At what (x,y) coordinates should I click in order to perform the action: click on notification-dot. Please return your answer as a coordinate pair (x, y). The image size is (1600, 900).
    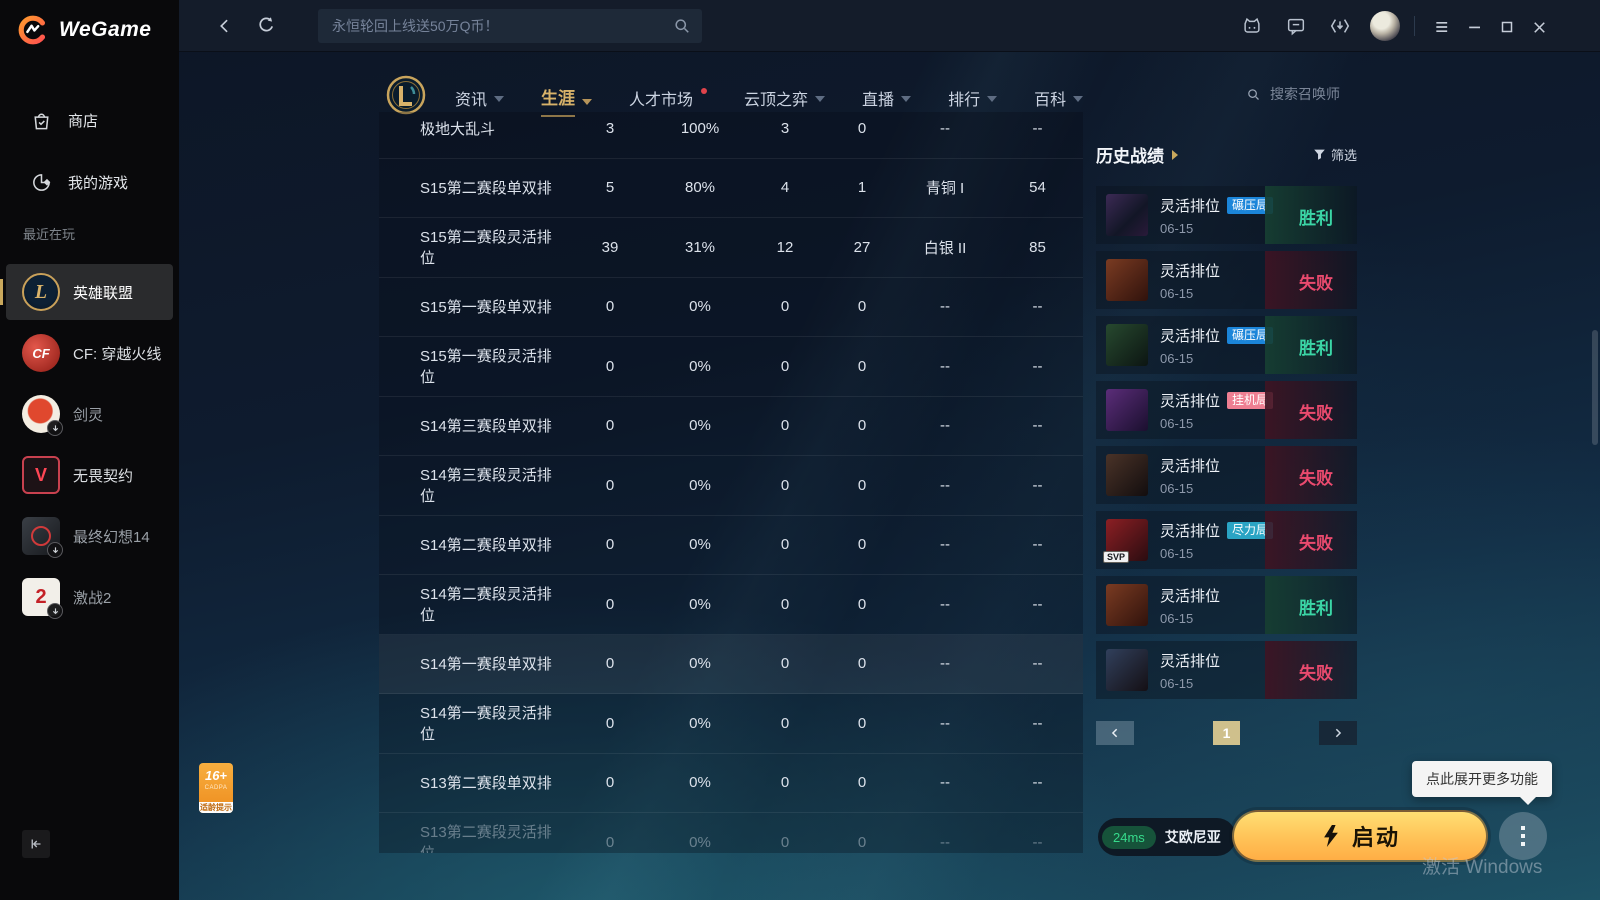
    Looking at the image, I should click on (704, 91).